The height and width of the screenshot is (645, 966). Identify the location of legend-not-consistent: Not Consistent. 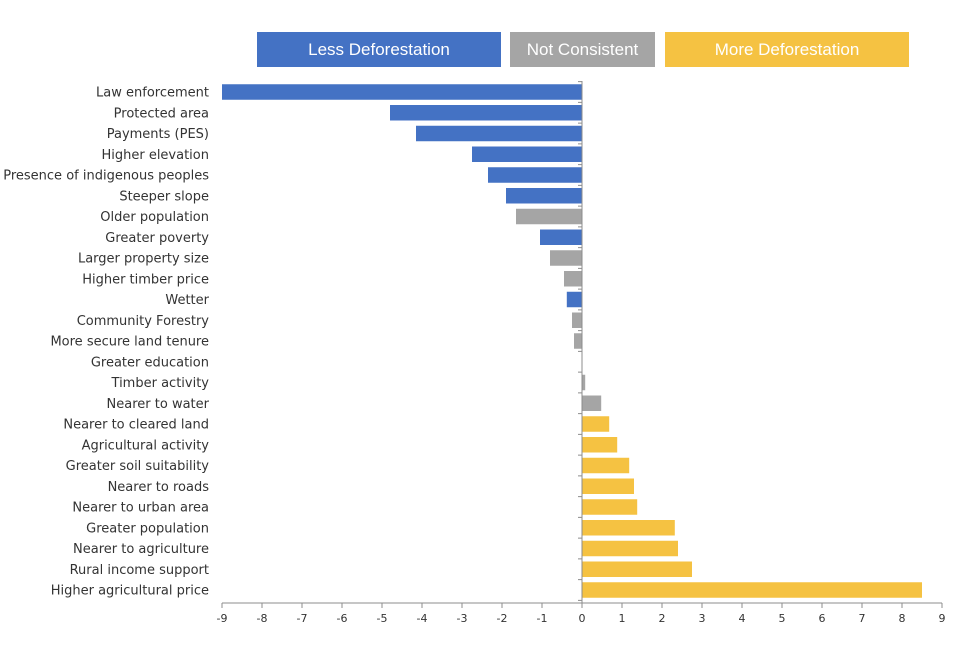
(582, 49).